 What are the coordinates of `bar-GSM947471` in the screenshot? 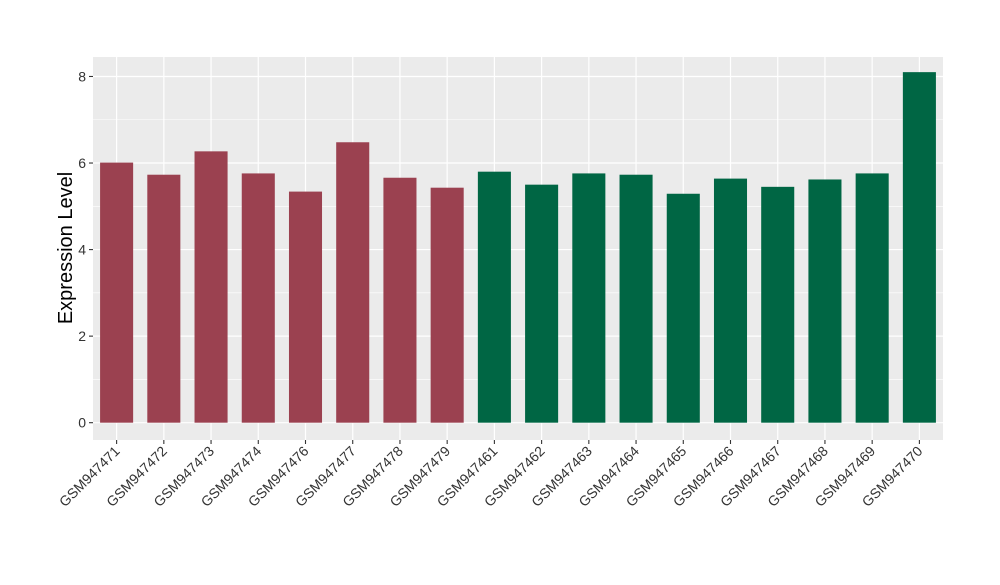 It's located at (117, 292).